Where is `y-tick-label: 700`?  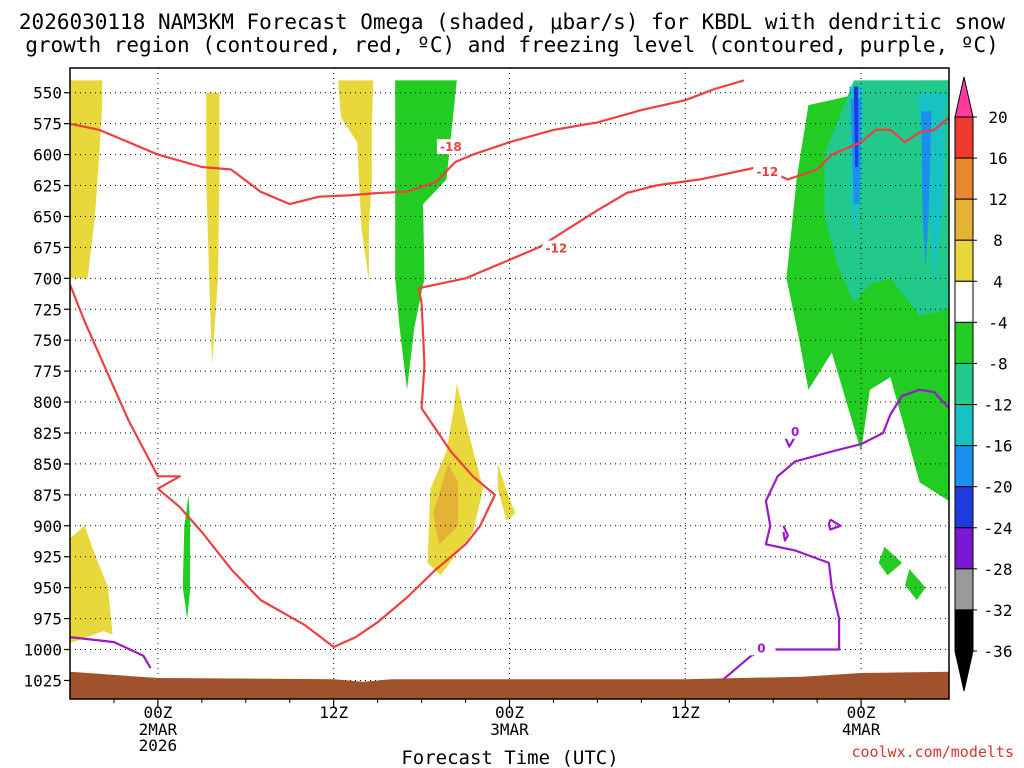 y-tick-label: 700 is located at coordinates (47, 278).